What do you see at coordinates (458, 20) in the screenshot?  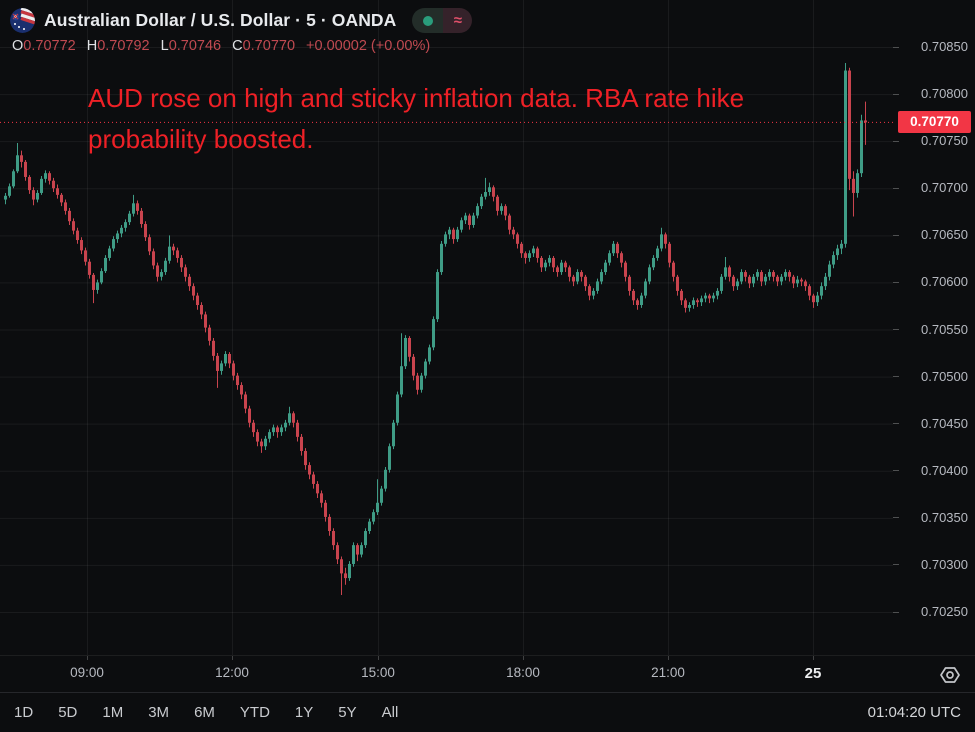 I see `delayed-data-icon: ≈` at bounding box center [458, 20].